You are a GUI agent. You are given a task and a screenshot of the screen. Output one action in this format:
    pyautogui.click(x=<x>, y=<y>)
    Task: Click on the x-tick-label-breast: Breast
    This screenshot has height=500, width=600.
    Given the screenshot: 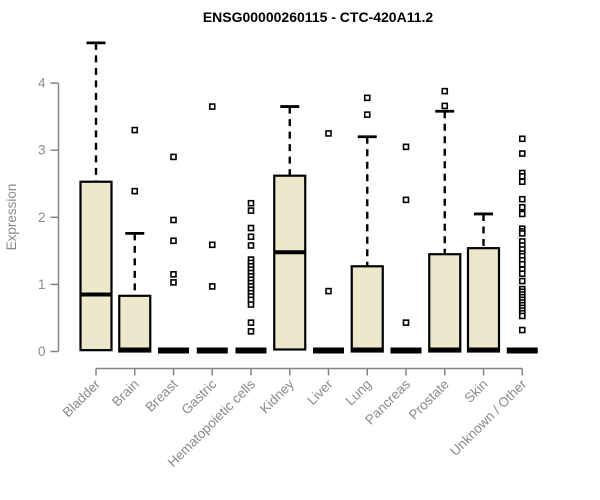 What is the action you would take?
    pyautogui.click(x=161, y=395)
    